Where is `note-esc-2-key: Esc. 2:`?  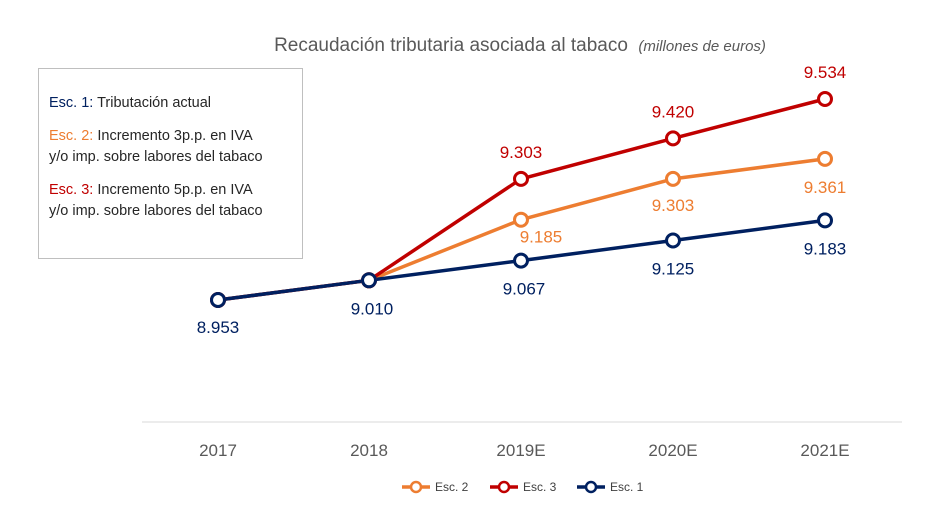 note-esc-2-key: Esc. 2: is located at coordinates (71, 136).